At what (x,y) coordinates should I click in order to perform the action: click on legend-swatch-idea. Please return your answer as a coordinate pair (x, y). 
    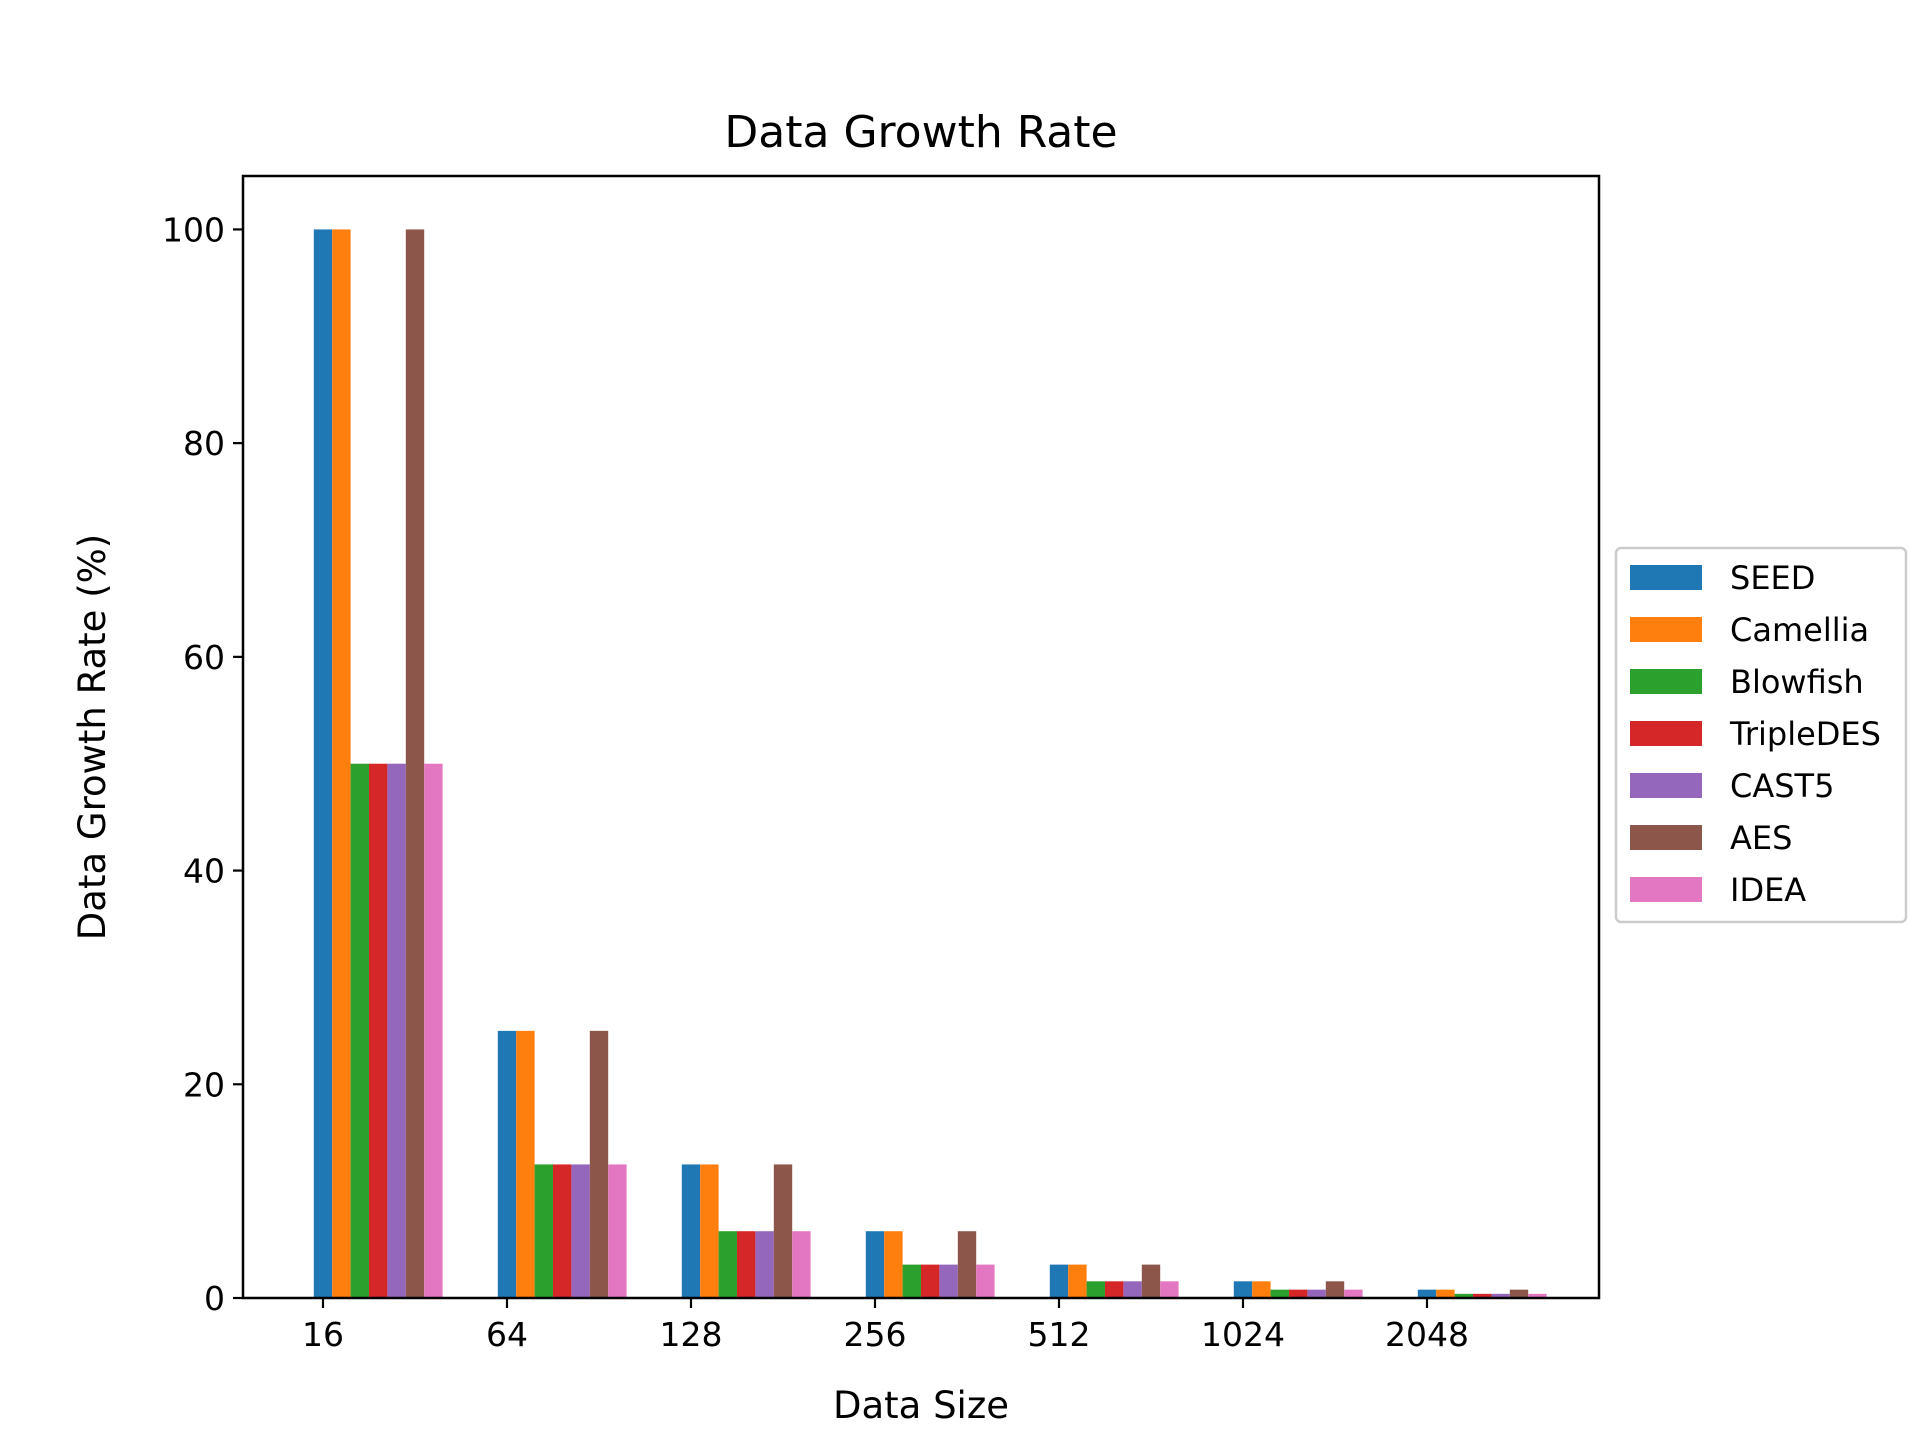
    Looking at the image, I should click on (1666, 889).